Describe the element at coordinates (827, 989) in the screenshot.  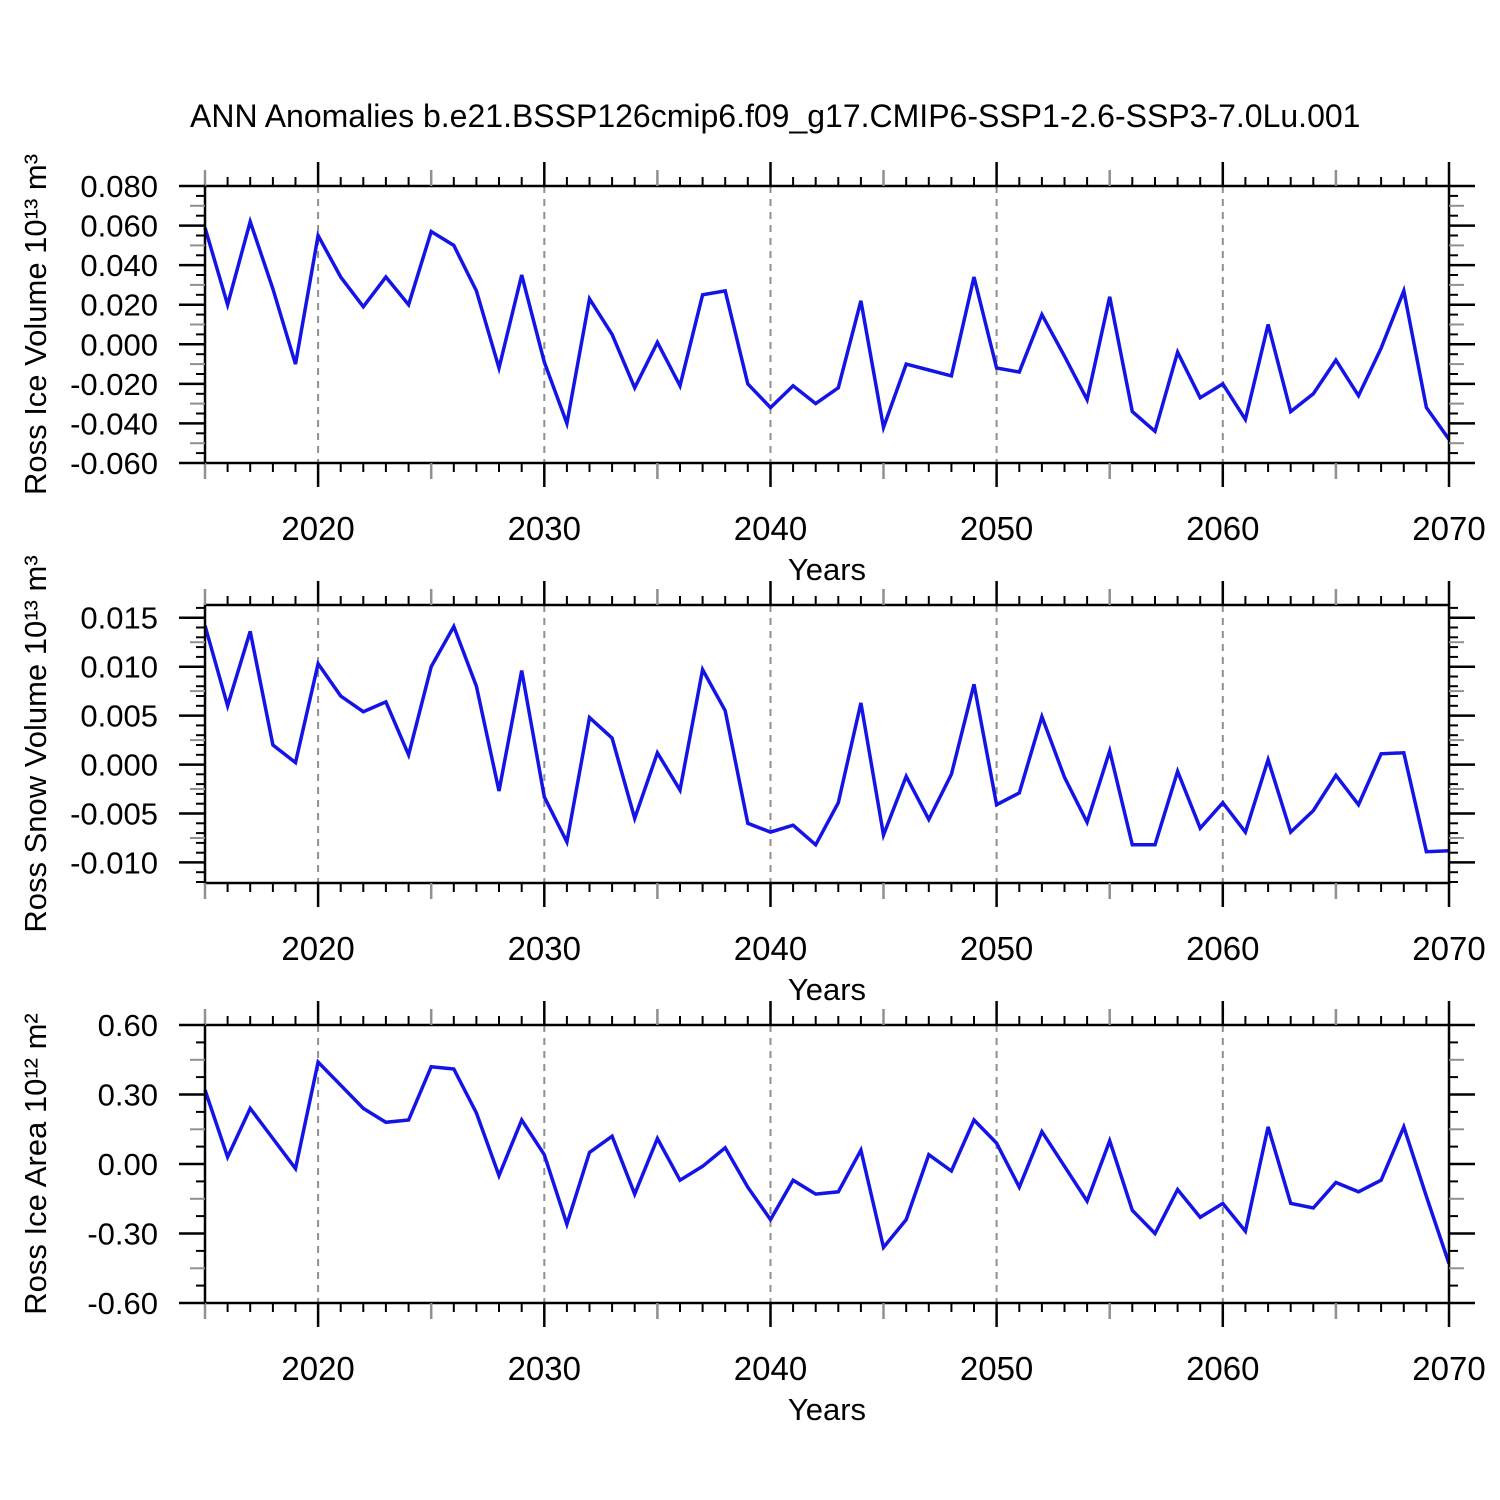
I see `panel-2-x-axis-title: Years` at that location.